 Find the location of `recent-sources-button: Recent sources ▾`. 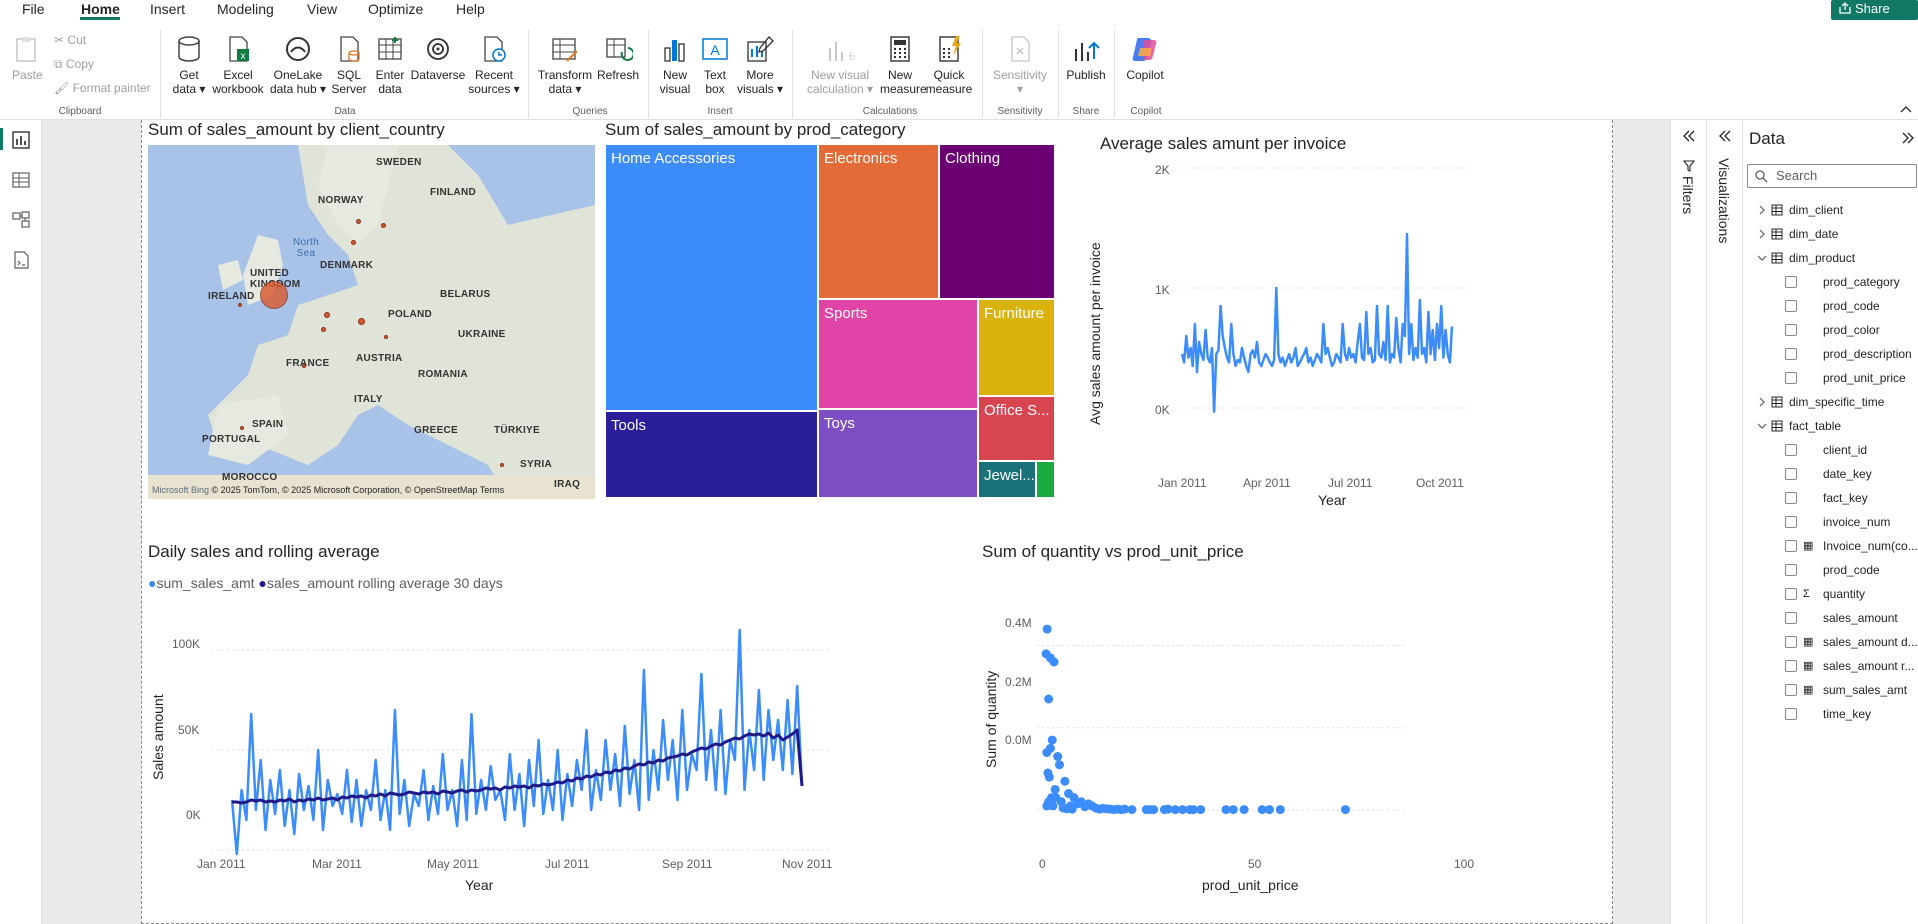

recent-sources-button: Recent sources ▾ is located at coordinates (494, 65).